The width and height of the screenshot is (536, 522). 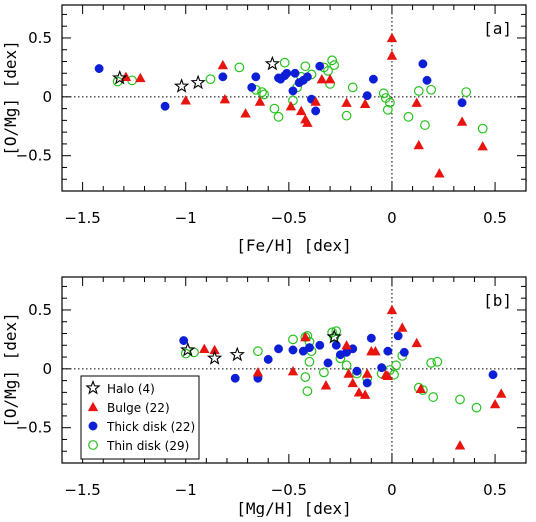 I want to click on legend-symbol-thick, so click(x=93, y=426).